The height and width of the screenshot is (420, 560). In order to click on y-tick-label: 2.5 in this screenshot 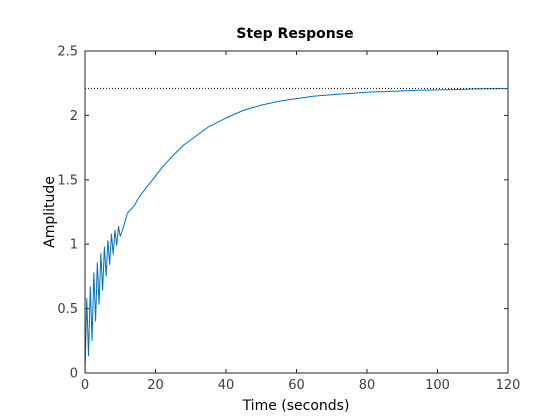, I will do `click(67, 52)`.